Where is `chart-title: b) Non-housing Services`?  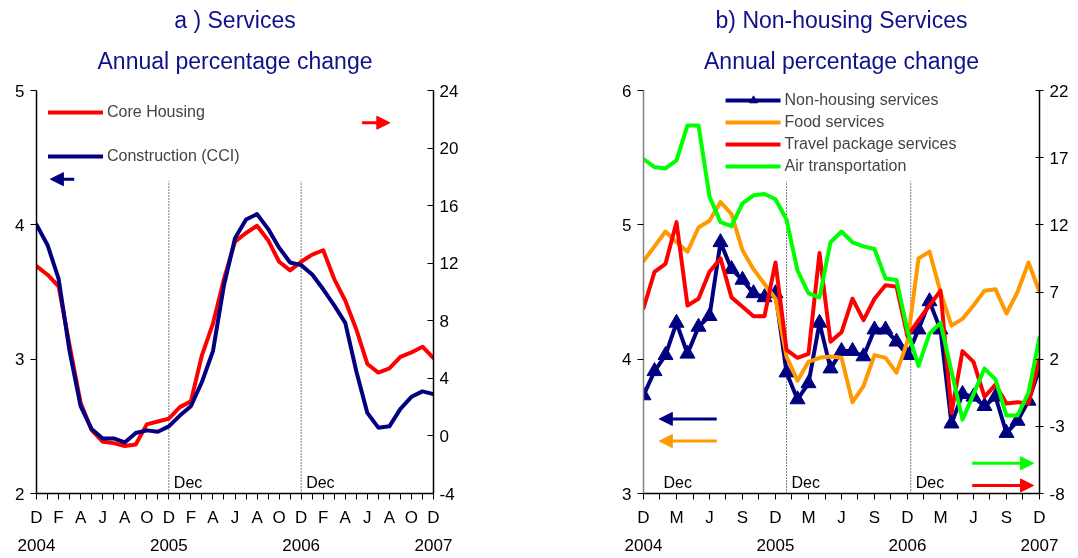 chart-title: b) Non-housing Services is located at coordinates (841, 19).